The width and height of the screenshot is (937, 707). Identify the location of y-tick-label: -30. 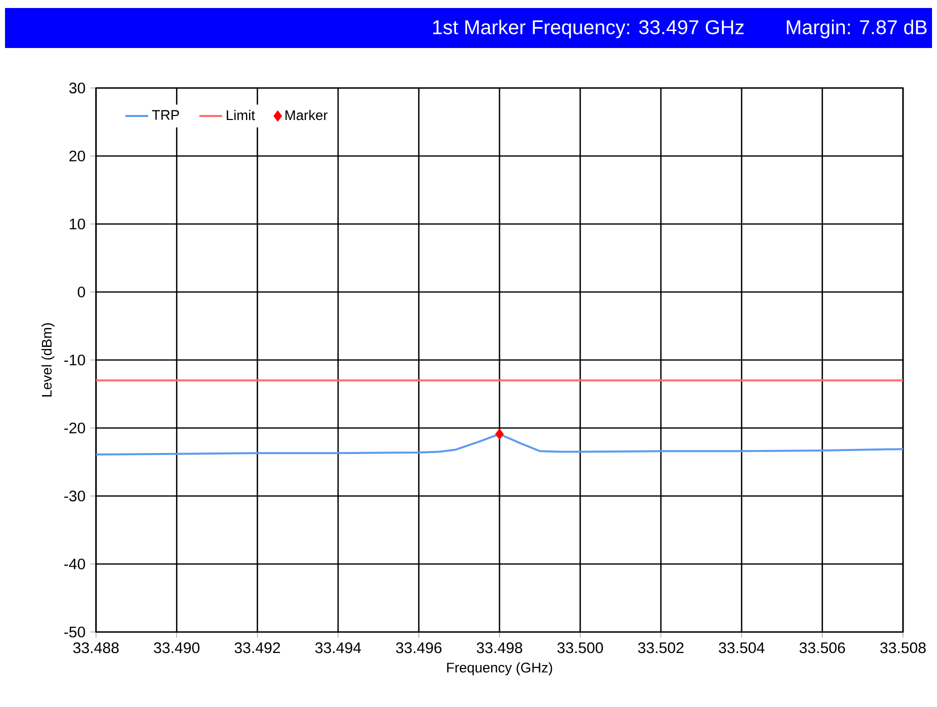
(75, 496).